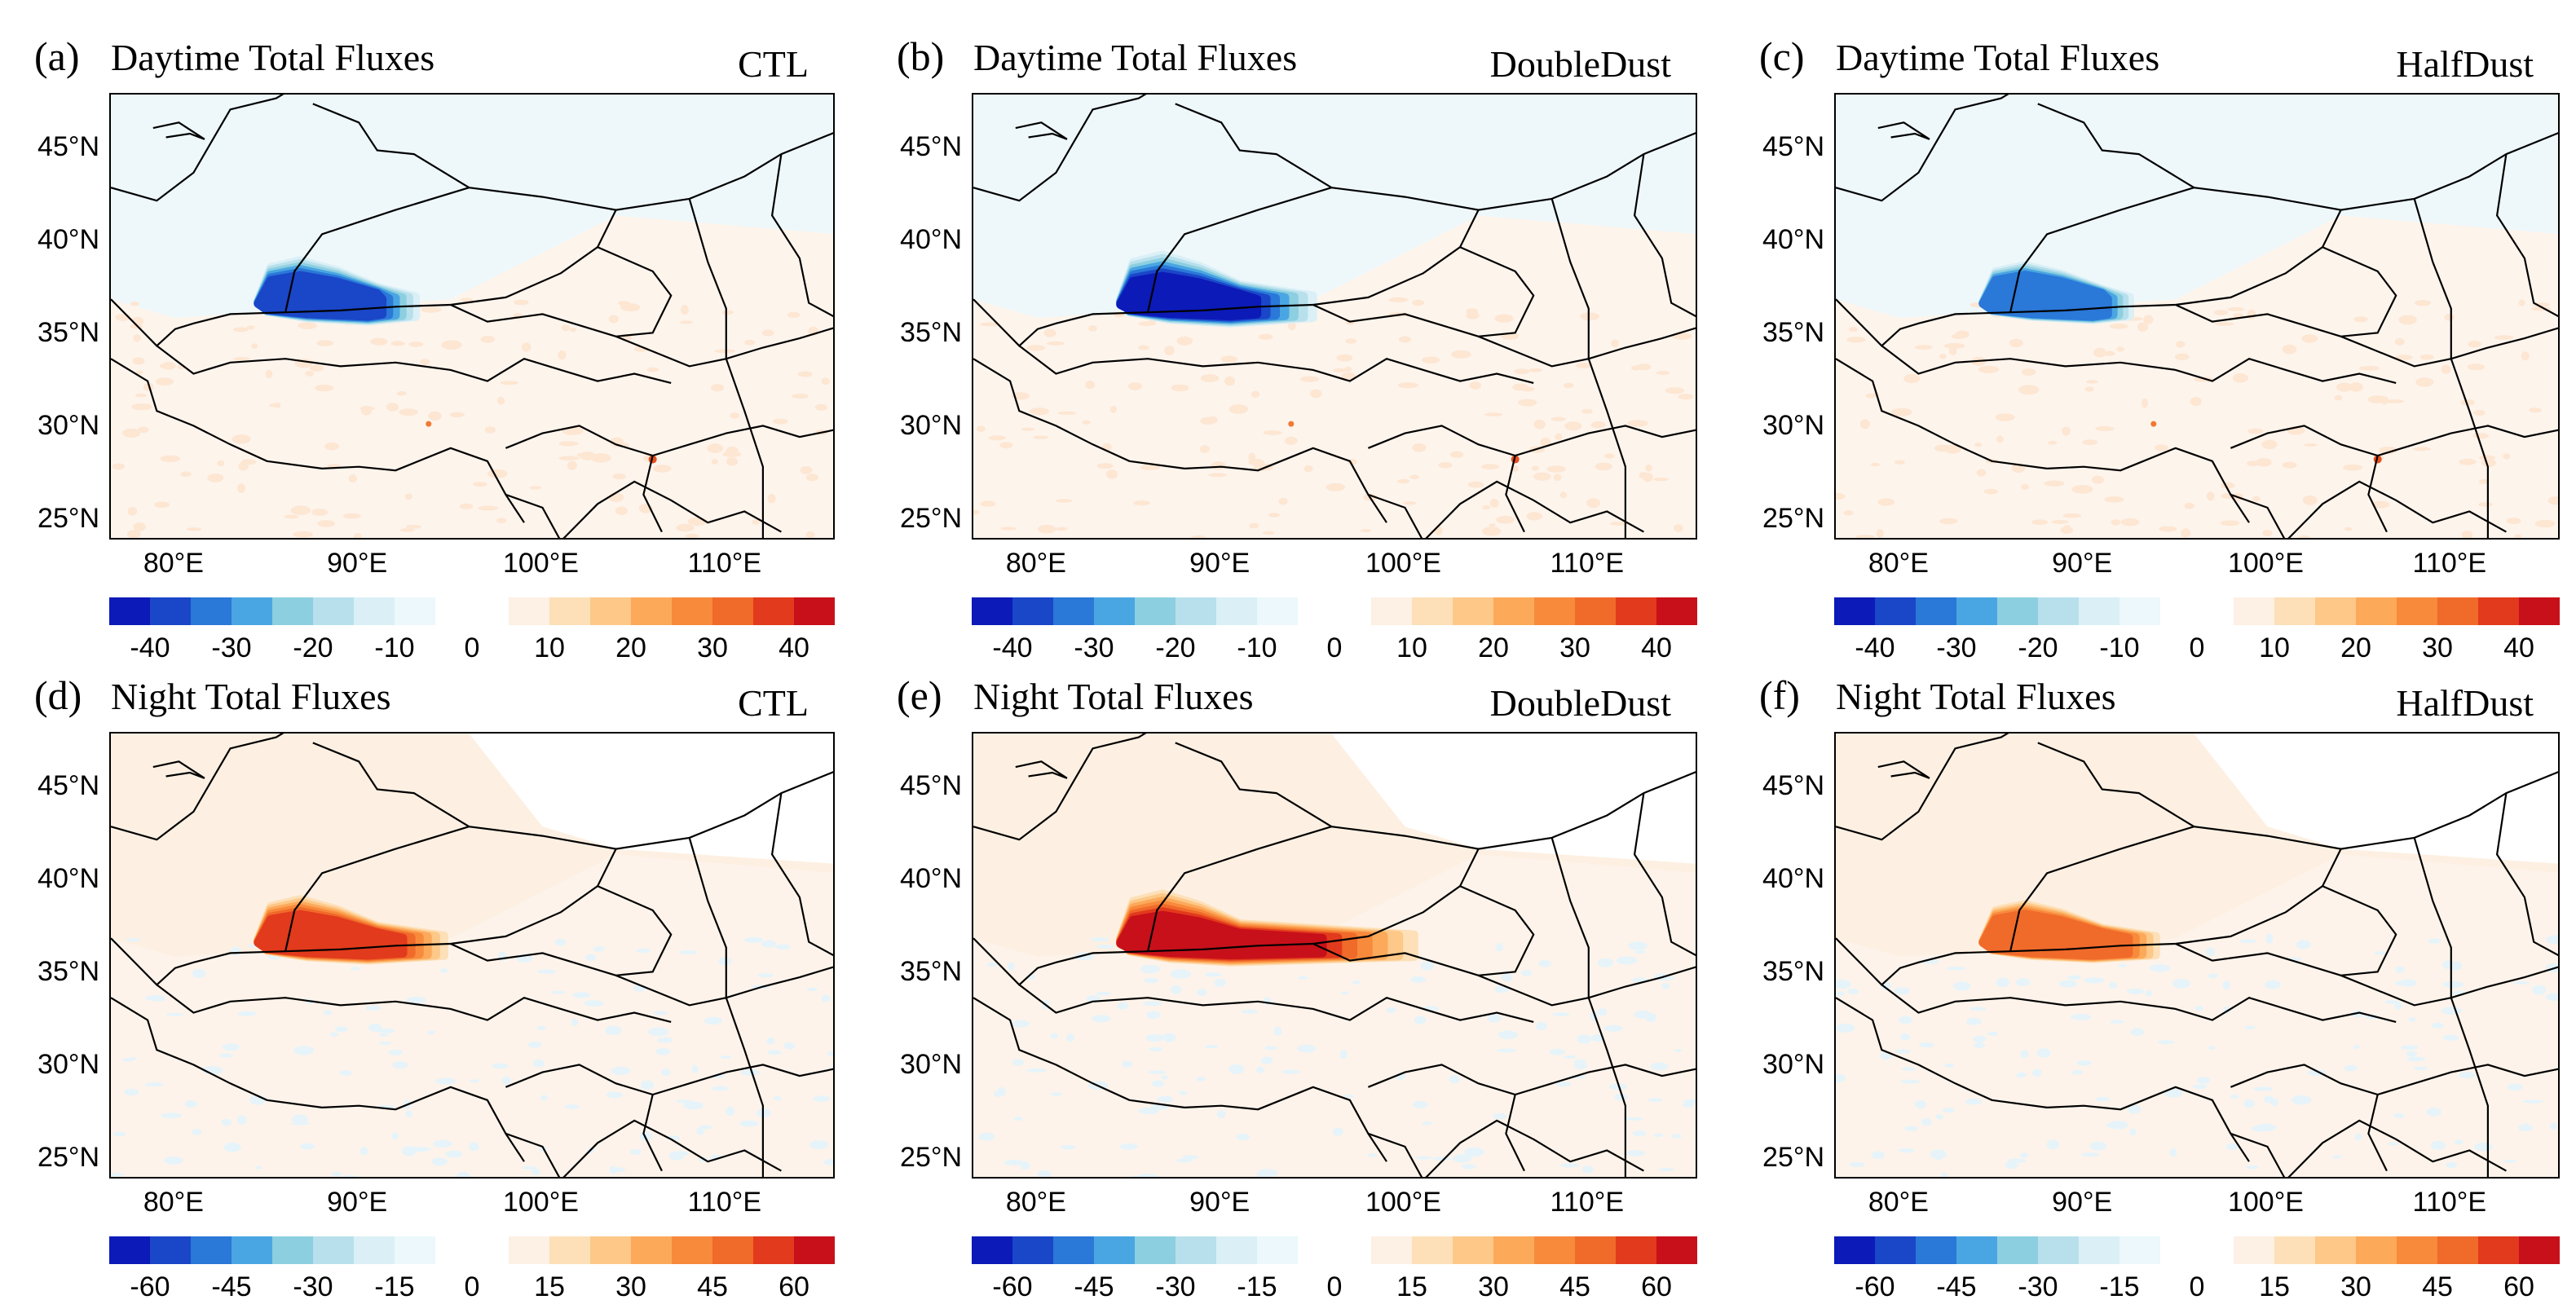  What do you see at coordinates (2518, 647) in the screenshot?
I see `colorbar-tick-label: 40` at bounding box center [2518, 647].